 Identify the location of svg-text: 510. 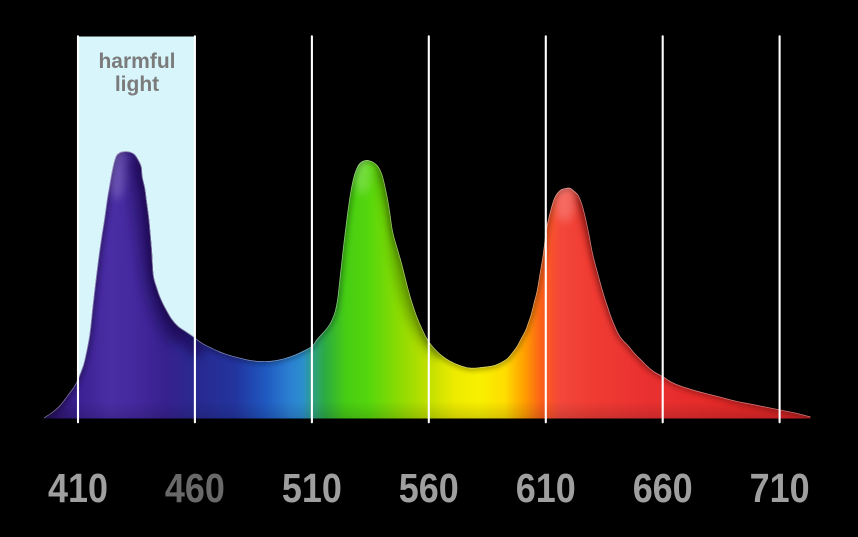
(312, 488).